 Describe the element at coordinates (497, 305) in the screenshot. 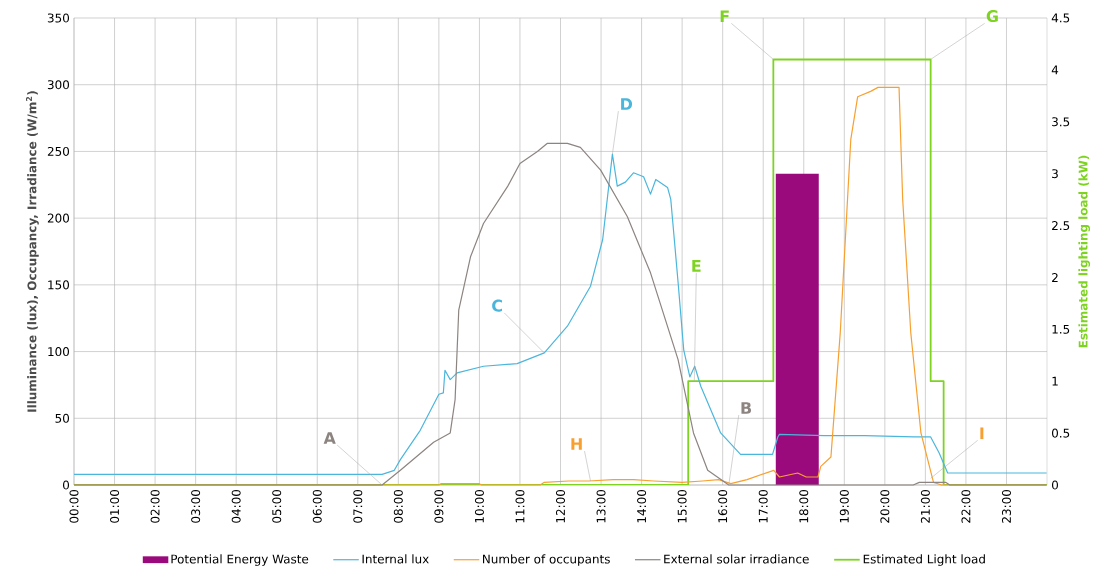

I see `annotation: C` at that location.